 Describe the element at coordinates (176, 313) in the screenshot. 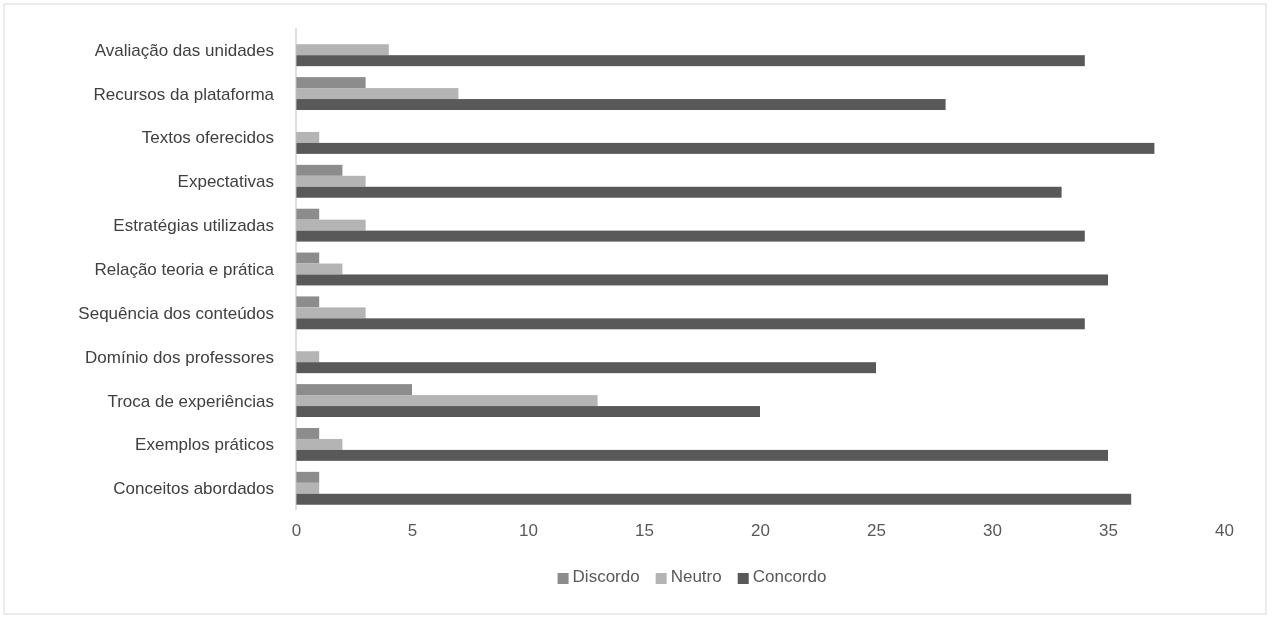

I see `y-tick-label: Sequência dos conteúdos` at that location.